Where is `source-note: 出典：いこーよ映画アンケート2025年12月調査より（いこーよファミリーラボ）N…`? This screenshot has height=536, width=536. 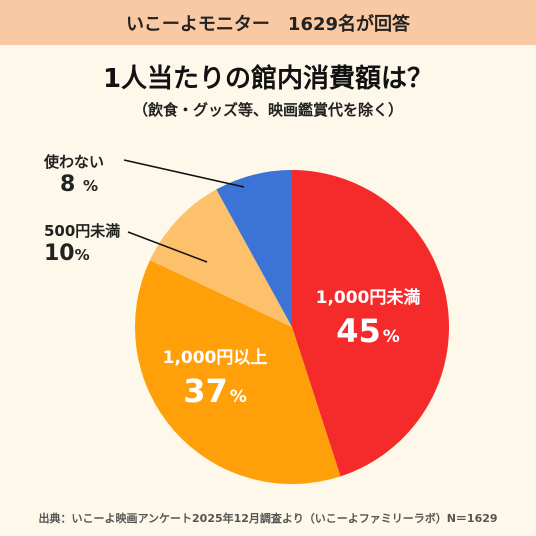
source-note: 出典：いこーよ映画アンケート2025年12月調査より（いこーよファミリーラボ）N… is located at coordinates (268, 518).